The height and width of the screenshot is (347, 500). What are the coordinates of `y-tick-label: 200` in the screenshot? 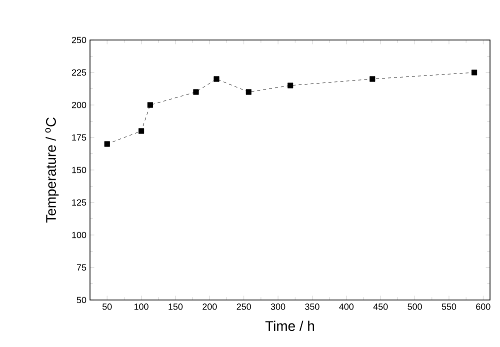 It's located at (79, 105).